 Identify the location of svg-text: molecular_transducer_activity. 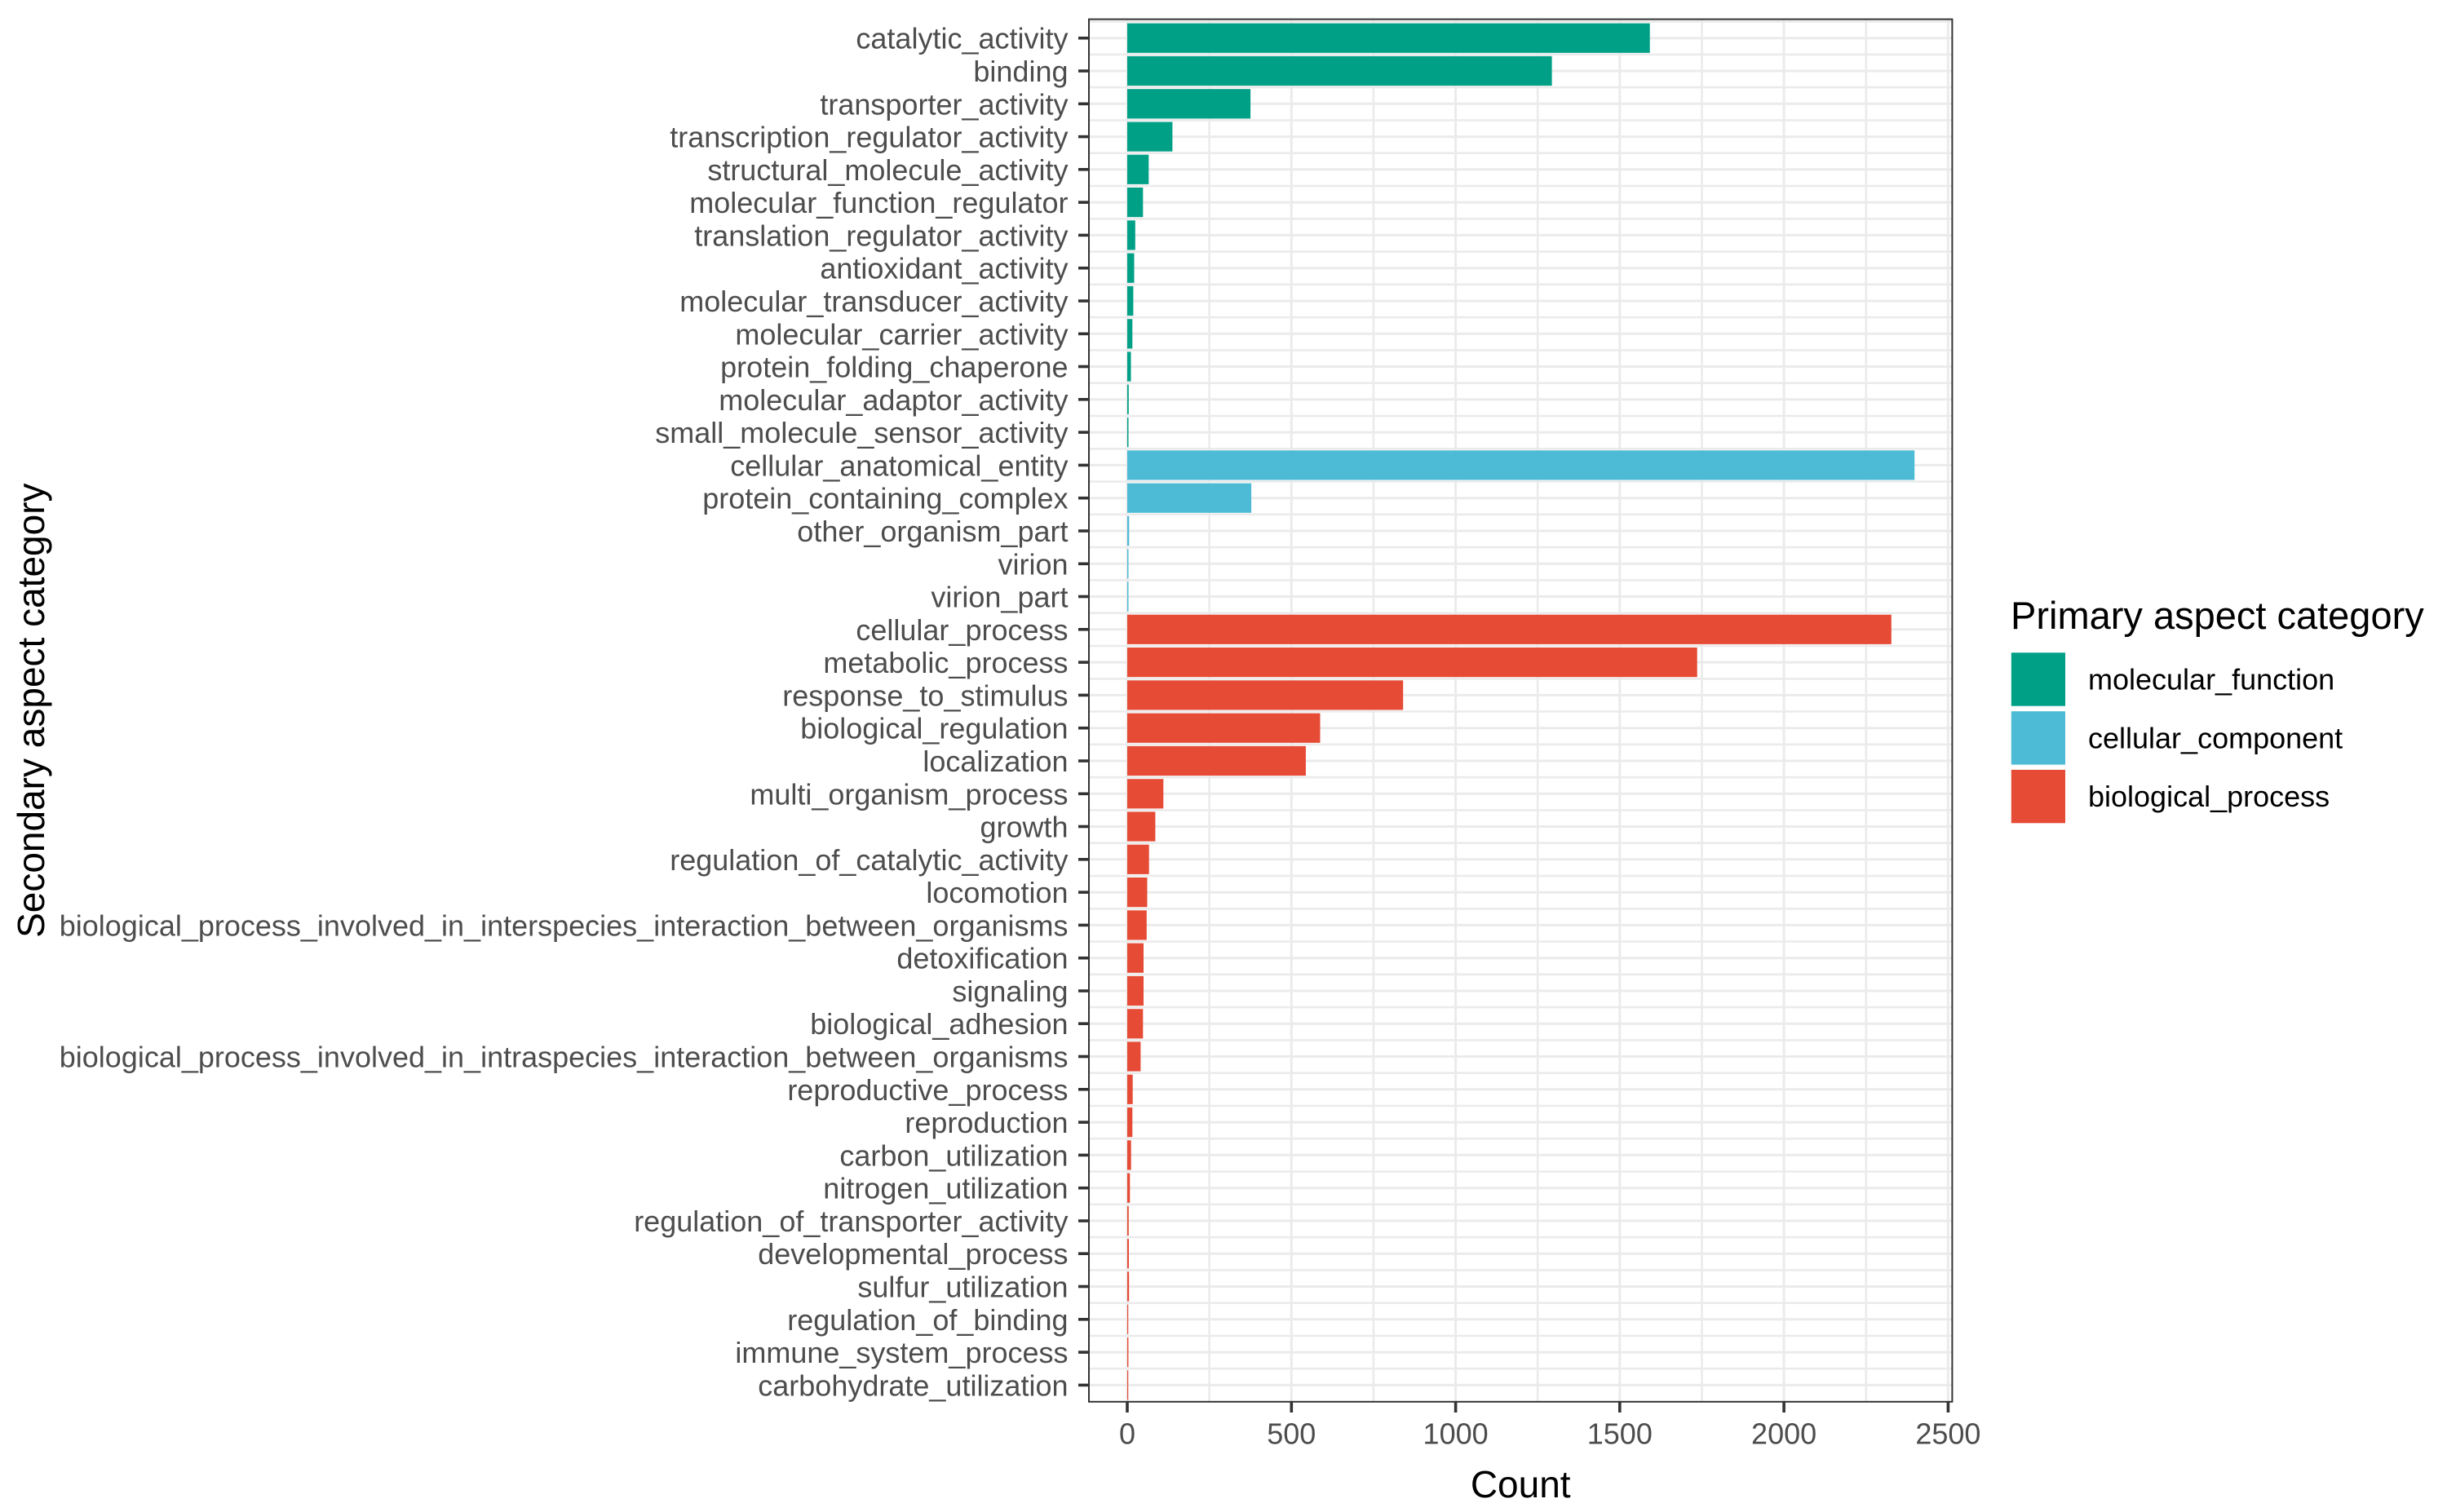
(873, 301).